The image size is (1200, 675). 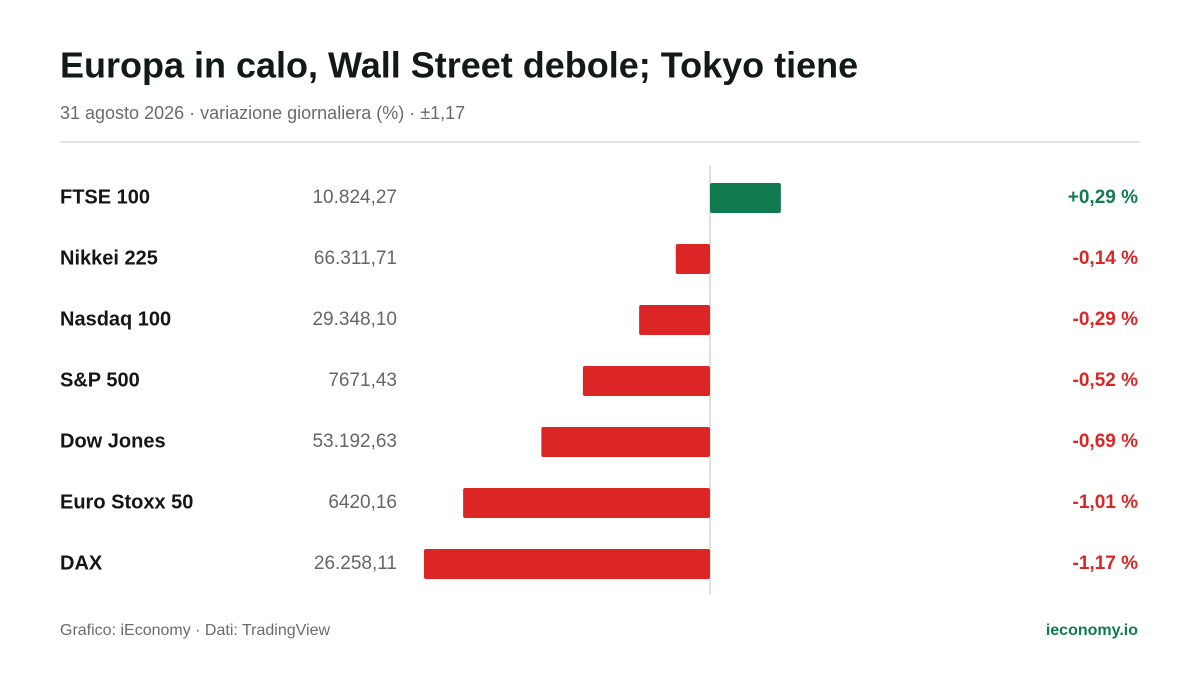 I want to click on source: Grafico: iEconomy · Dati: TradingView, so click(x=195, y=630).